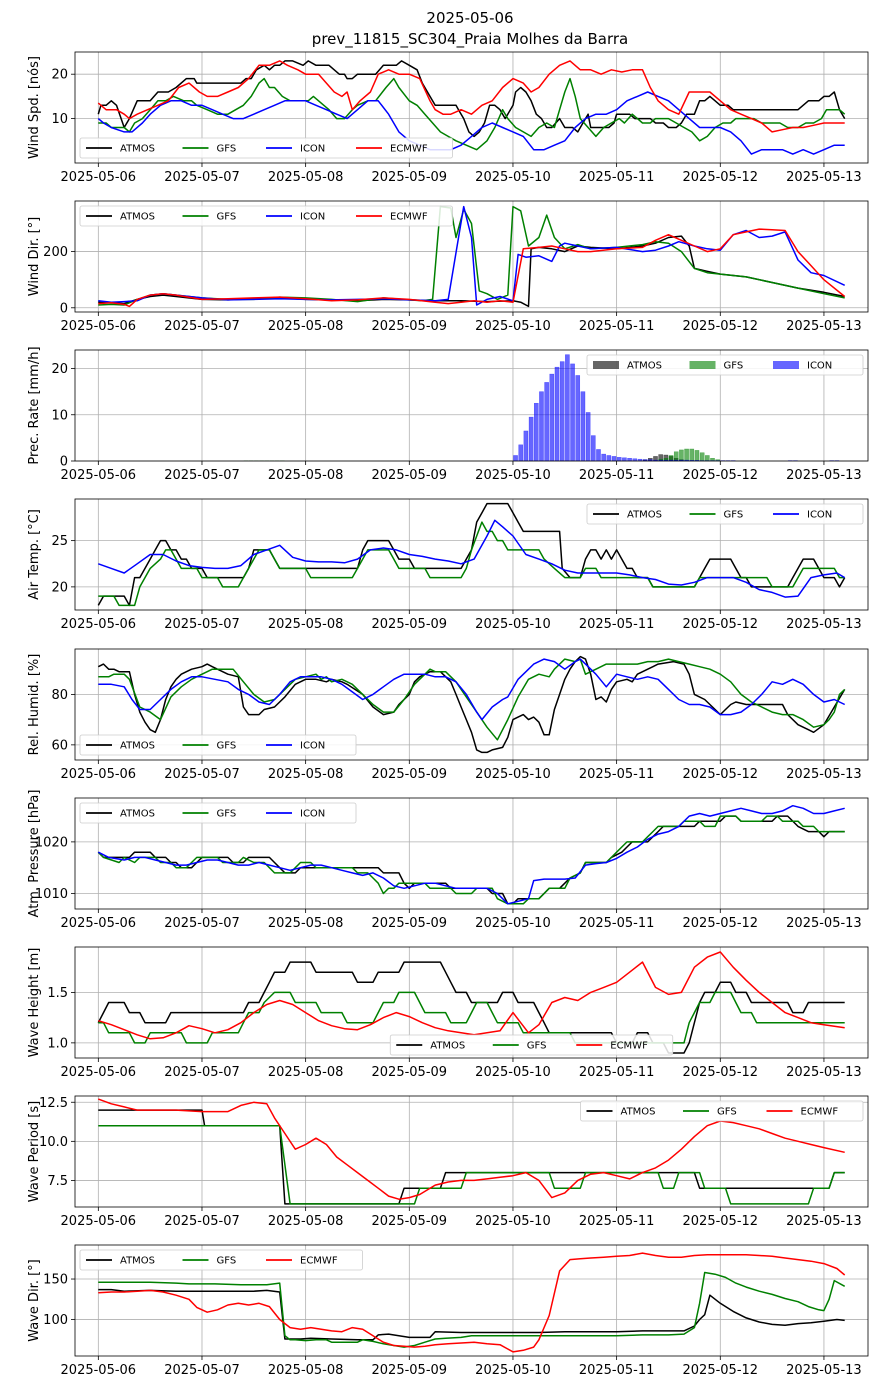 This screenshot has width=886, height=1389. I want to click on wind-speed-legend-label-icon: ICON, so click(312, 149).